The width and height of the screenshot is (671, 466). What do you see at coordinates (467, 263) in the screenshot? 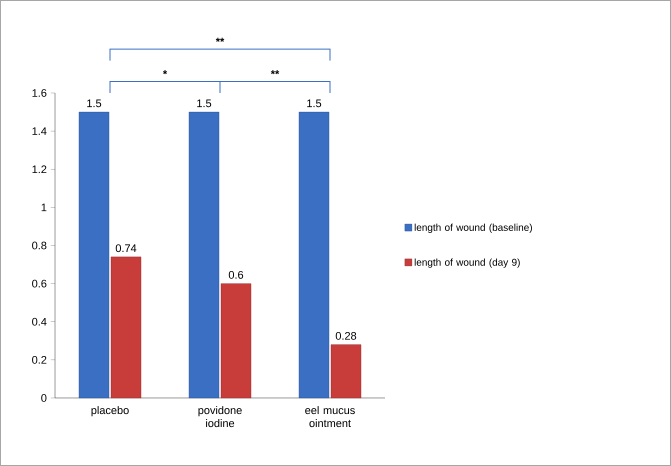
I see `legend-label: length of wound (day 9)` at bounding box center [467, 263].